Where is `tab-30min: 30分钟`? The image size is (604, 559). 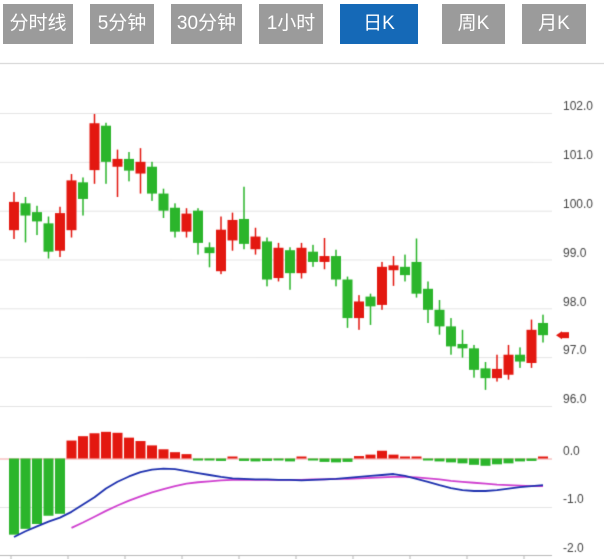
tab-30min: 30分钟 is located at coordinates (206, 24).